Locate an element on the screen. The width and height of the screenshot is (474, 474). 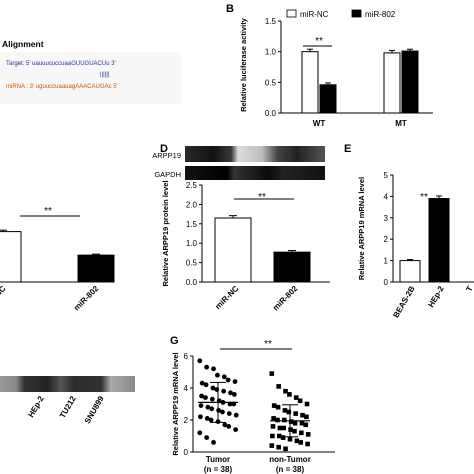
chart-E-category-label: HEp-2 is located at coordinates (436, 296).